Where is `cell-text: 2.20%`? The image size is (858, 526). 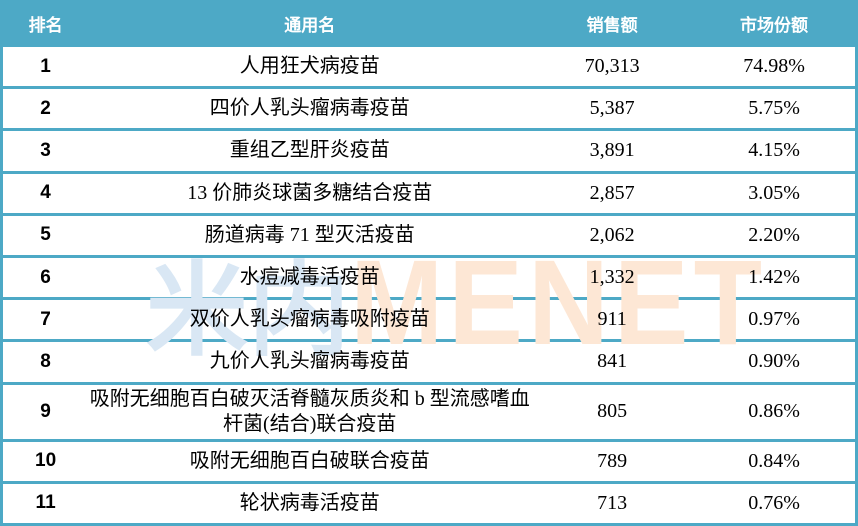 cell-text: 2.20% is located at coordinates (774, 234).